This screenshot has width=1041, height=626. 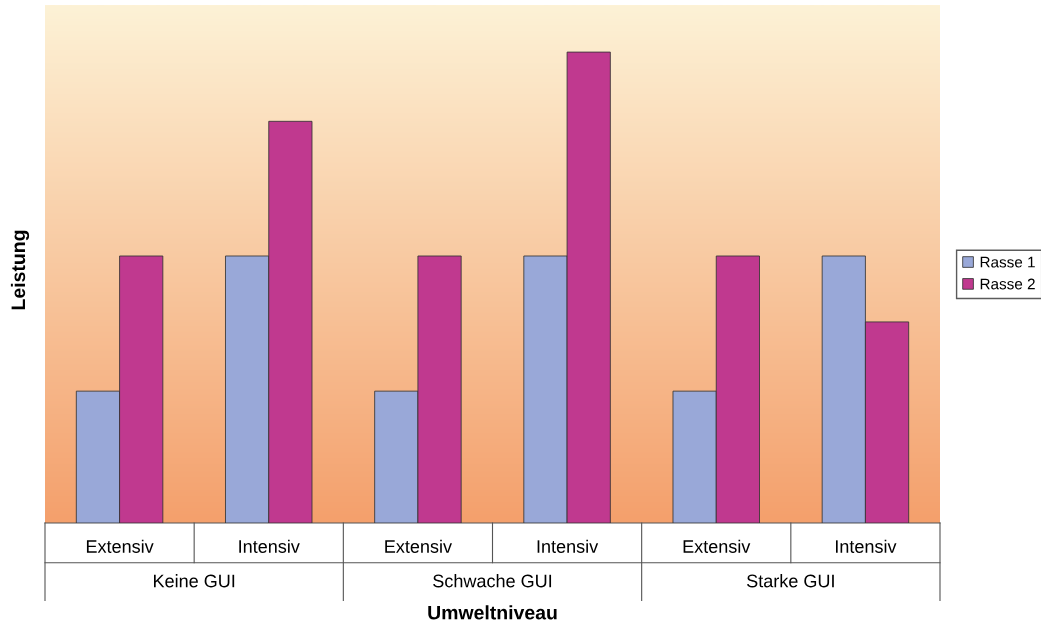 What do you see at coordinates (20, 270) in the screenshot?
I see `y-axis-title: Leistung` at bounding box center [20, 270].